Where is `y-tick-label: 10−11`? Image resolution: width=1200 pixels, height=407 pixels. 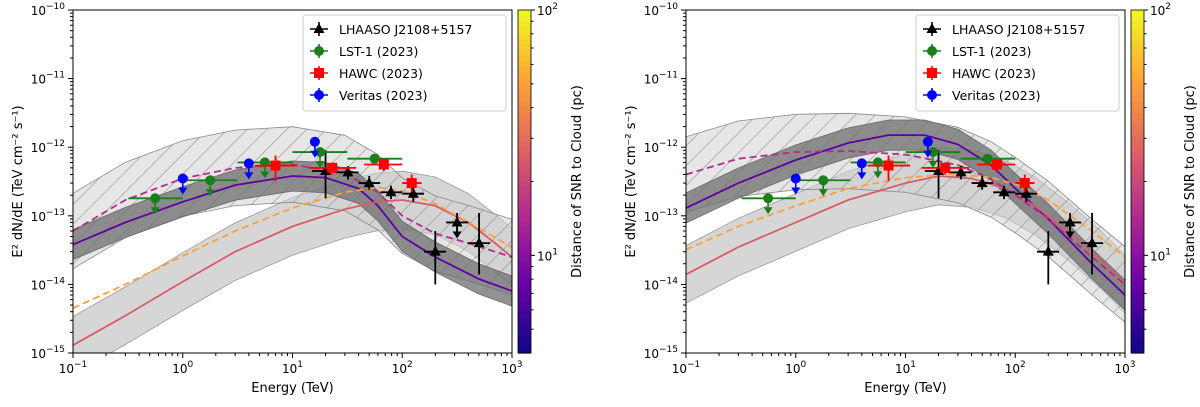 y-tick-label: 10−11 is located at coordinates (48, 79).